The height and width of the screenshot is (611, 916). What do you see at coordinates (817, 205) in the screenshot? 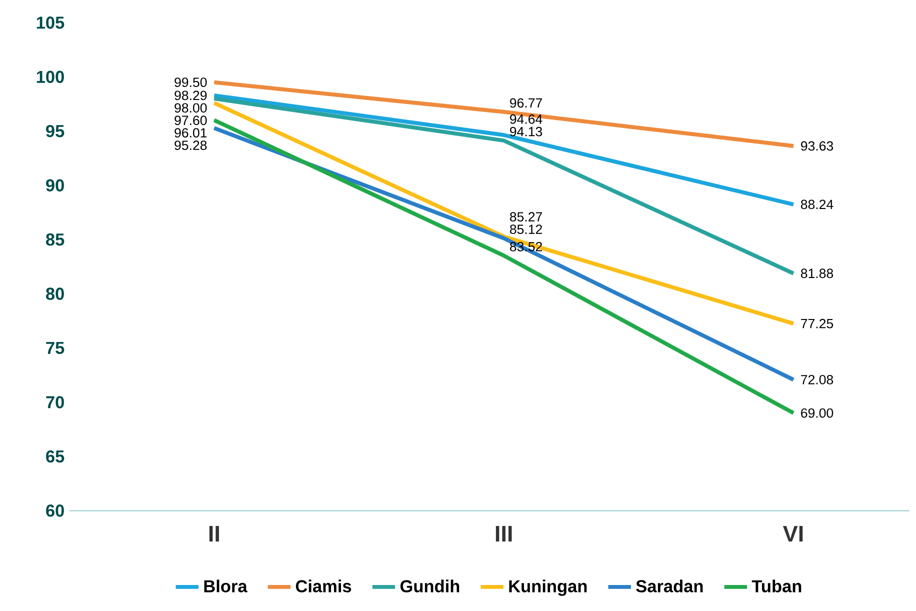
I see `data-label: 88.24` at bounding box center [817, 205].